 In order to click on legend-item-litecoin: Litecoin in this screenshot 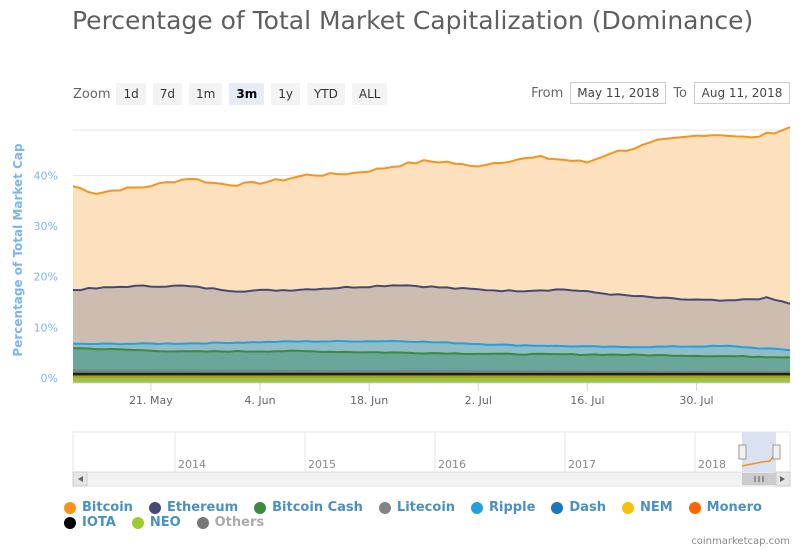, I will do `click(417, 507)`.